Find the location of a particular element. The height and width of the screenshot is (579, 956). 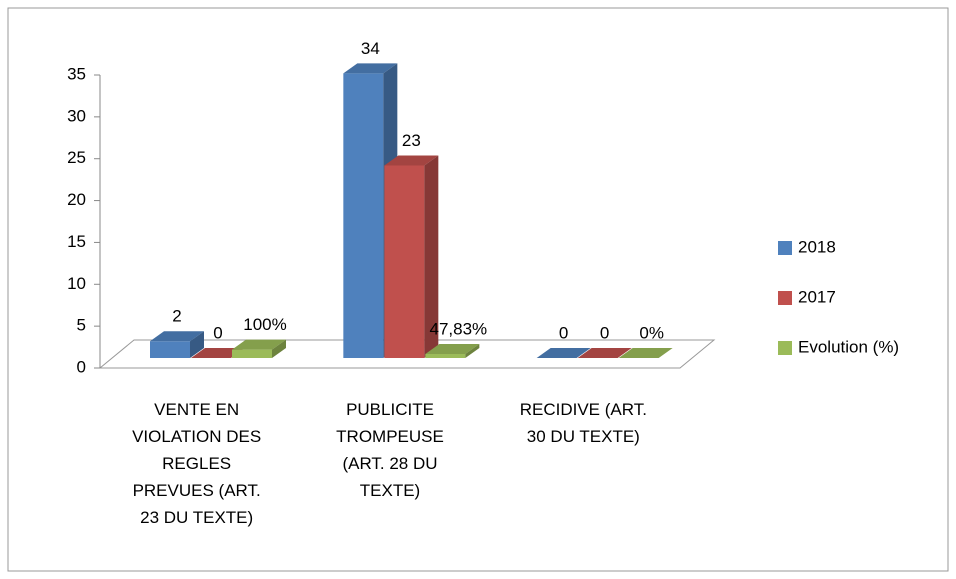

legend-label: Evolution (%) is located at coordinates (848, 346).